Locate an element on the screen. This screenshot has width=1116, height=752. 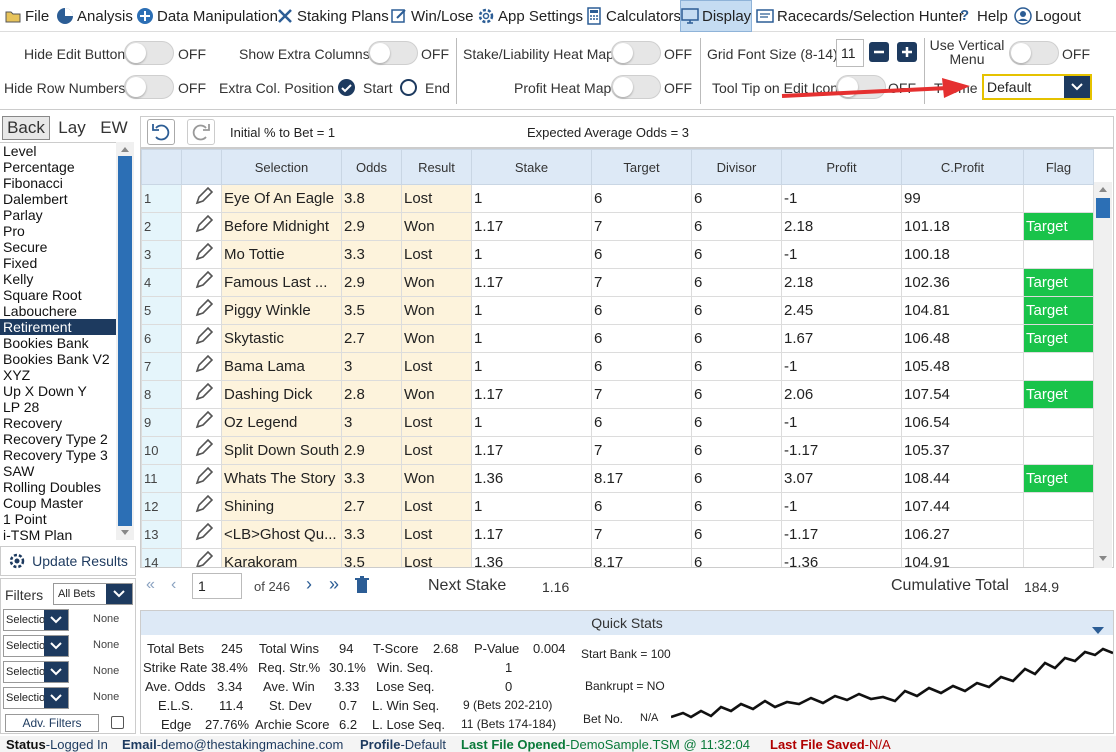
update-results-button: Update Results is located at coordinates (68, 561).